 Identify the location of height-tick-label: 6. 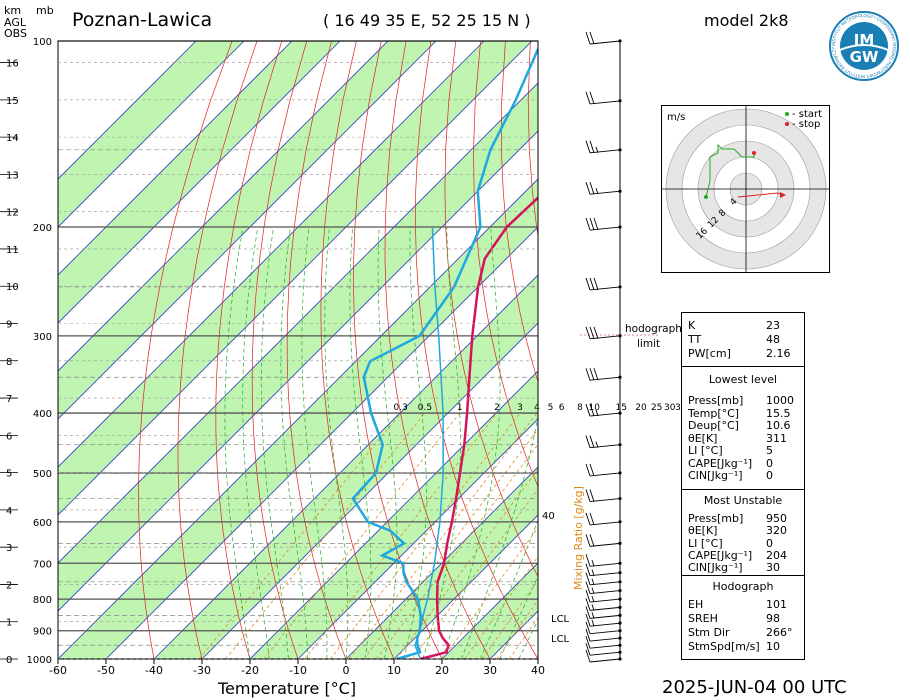
(9, 436).